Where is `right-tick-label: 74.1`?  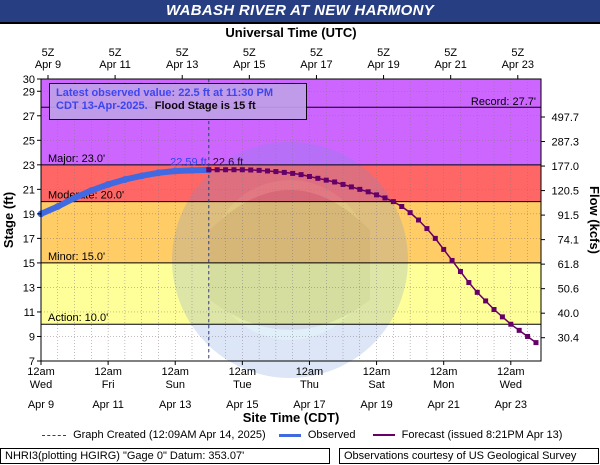 right-tick-label: 74.1 is located at coordinates (568, 241).